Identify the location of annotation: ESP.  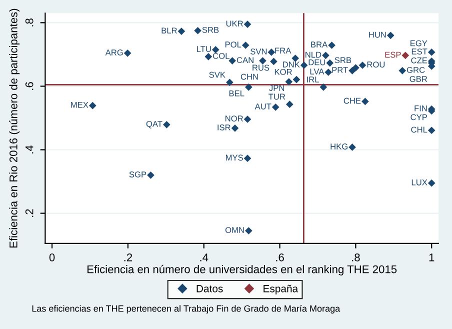
(393, 55).